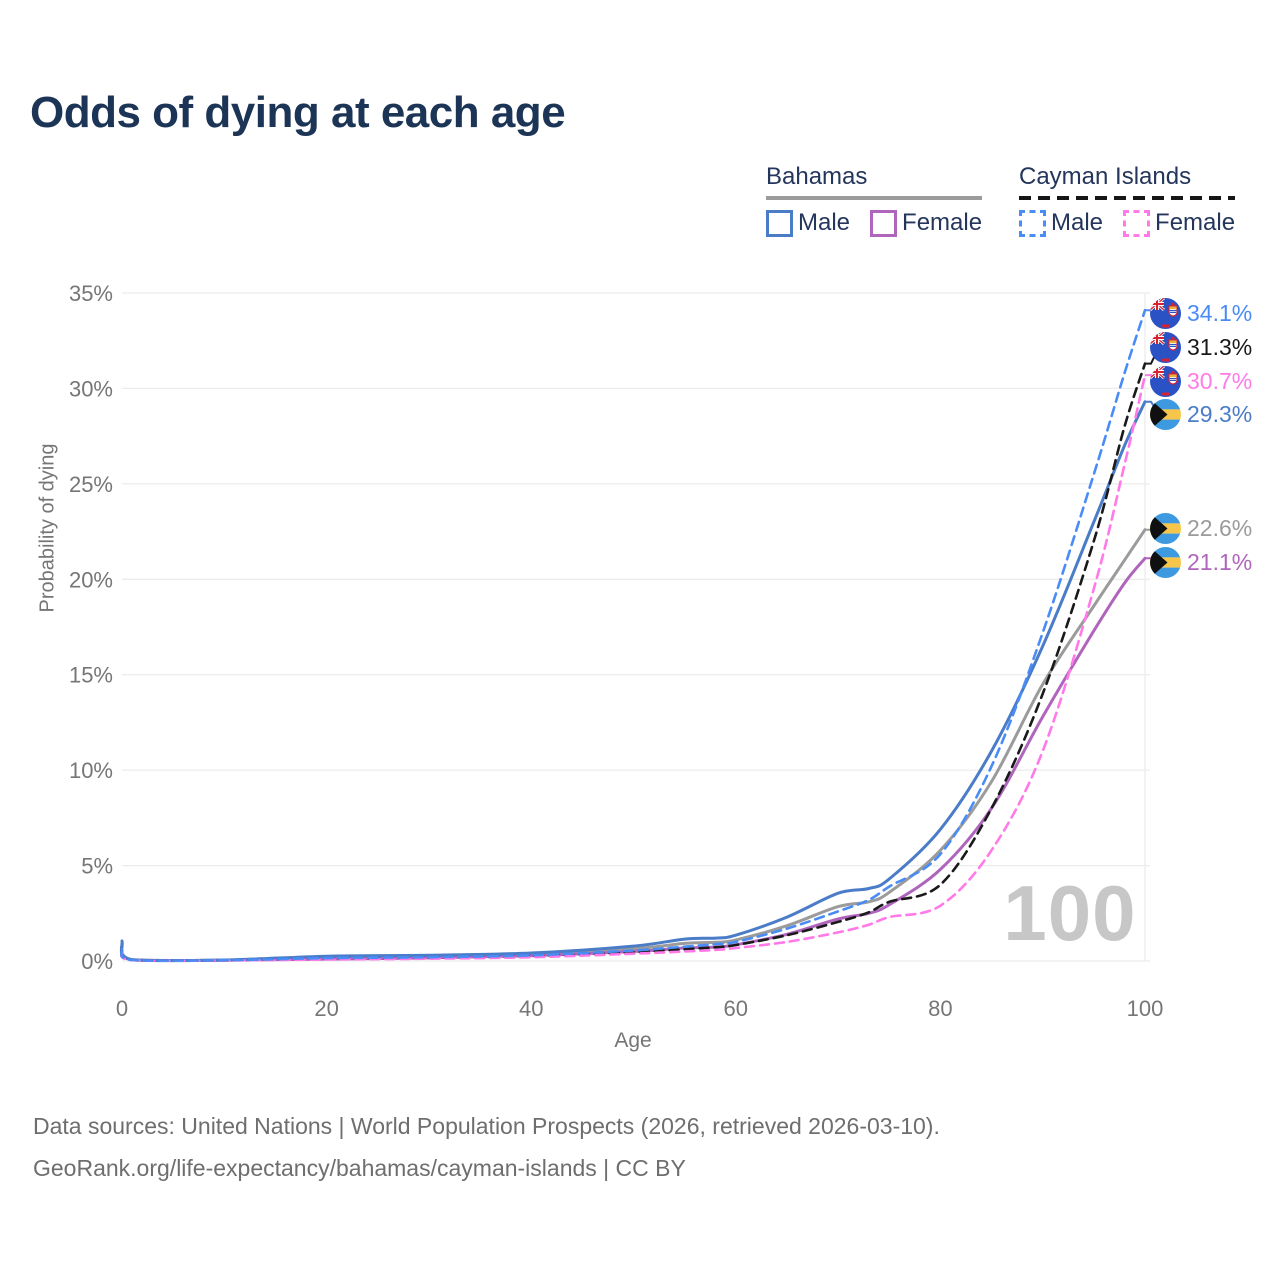 This screenshot has height=1280, width=1280. Describe the element at coordinates (1155, 311) in the screenshot. I see `connector-cayman-male` at that location.